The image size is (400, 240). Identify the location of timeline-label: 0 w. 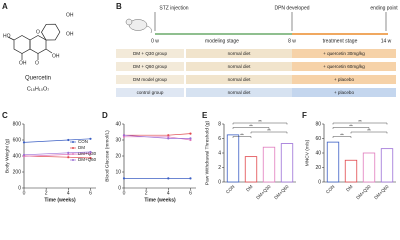
(155, 41).